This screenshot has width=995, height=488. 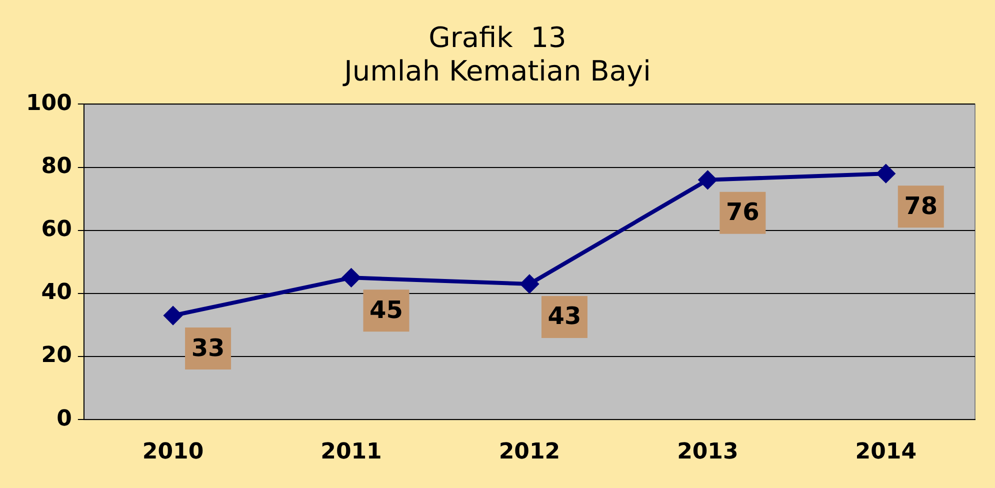 What do you see at coordinates (707, 452) in the screenshot?
I see `x-tick-label: 2013` at bounding box center [707, 452].